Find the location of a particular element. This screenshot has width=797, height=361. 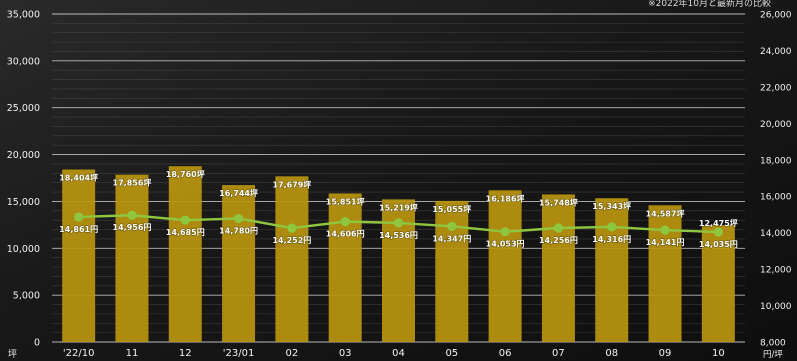

line-value-label: 14,035円 is located at coordinates (718, 244).